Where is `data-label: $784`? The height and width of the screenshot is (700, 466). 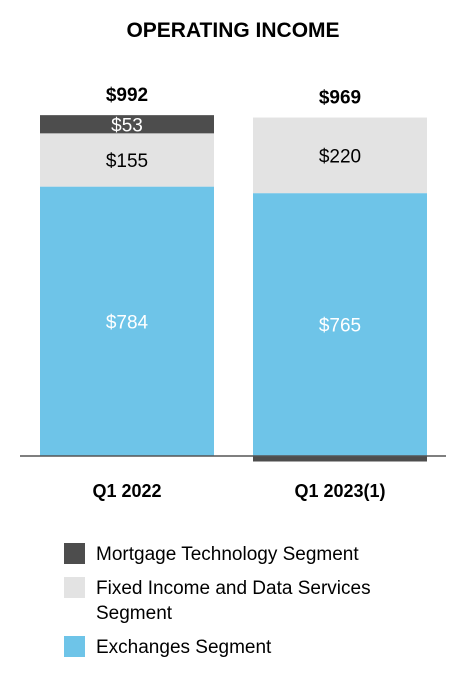
data-label: $784 is located at coordinates (127, 322).